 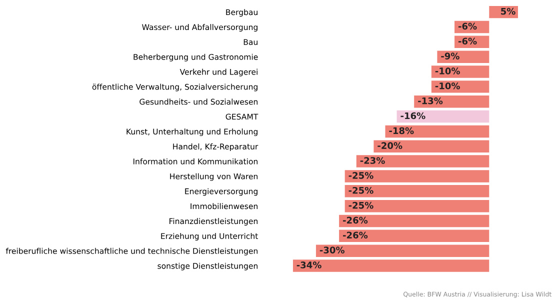 What do you see at coordinates (401, 130) in the screenshot?
I see `data-label: -18%` at bounding box center [401, 130].